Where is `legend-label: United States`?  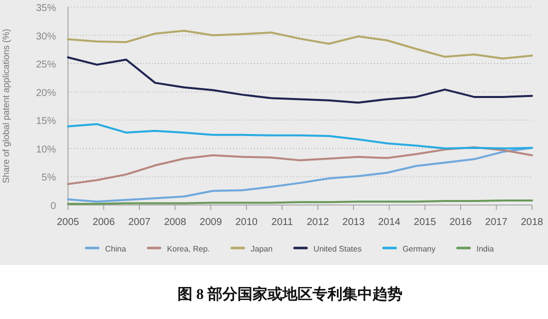 legend-label: United States is located at coordinates (338, 249).